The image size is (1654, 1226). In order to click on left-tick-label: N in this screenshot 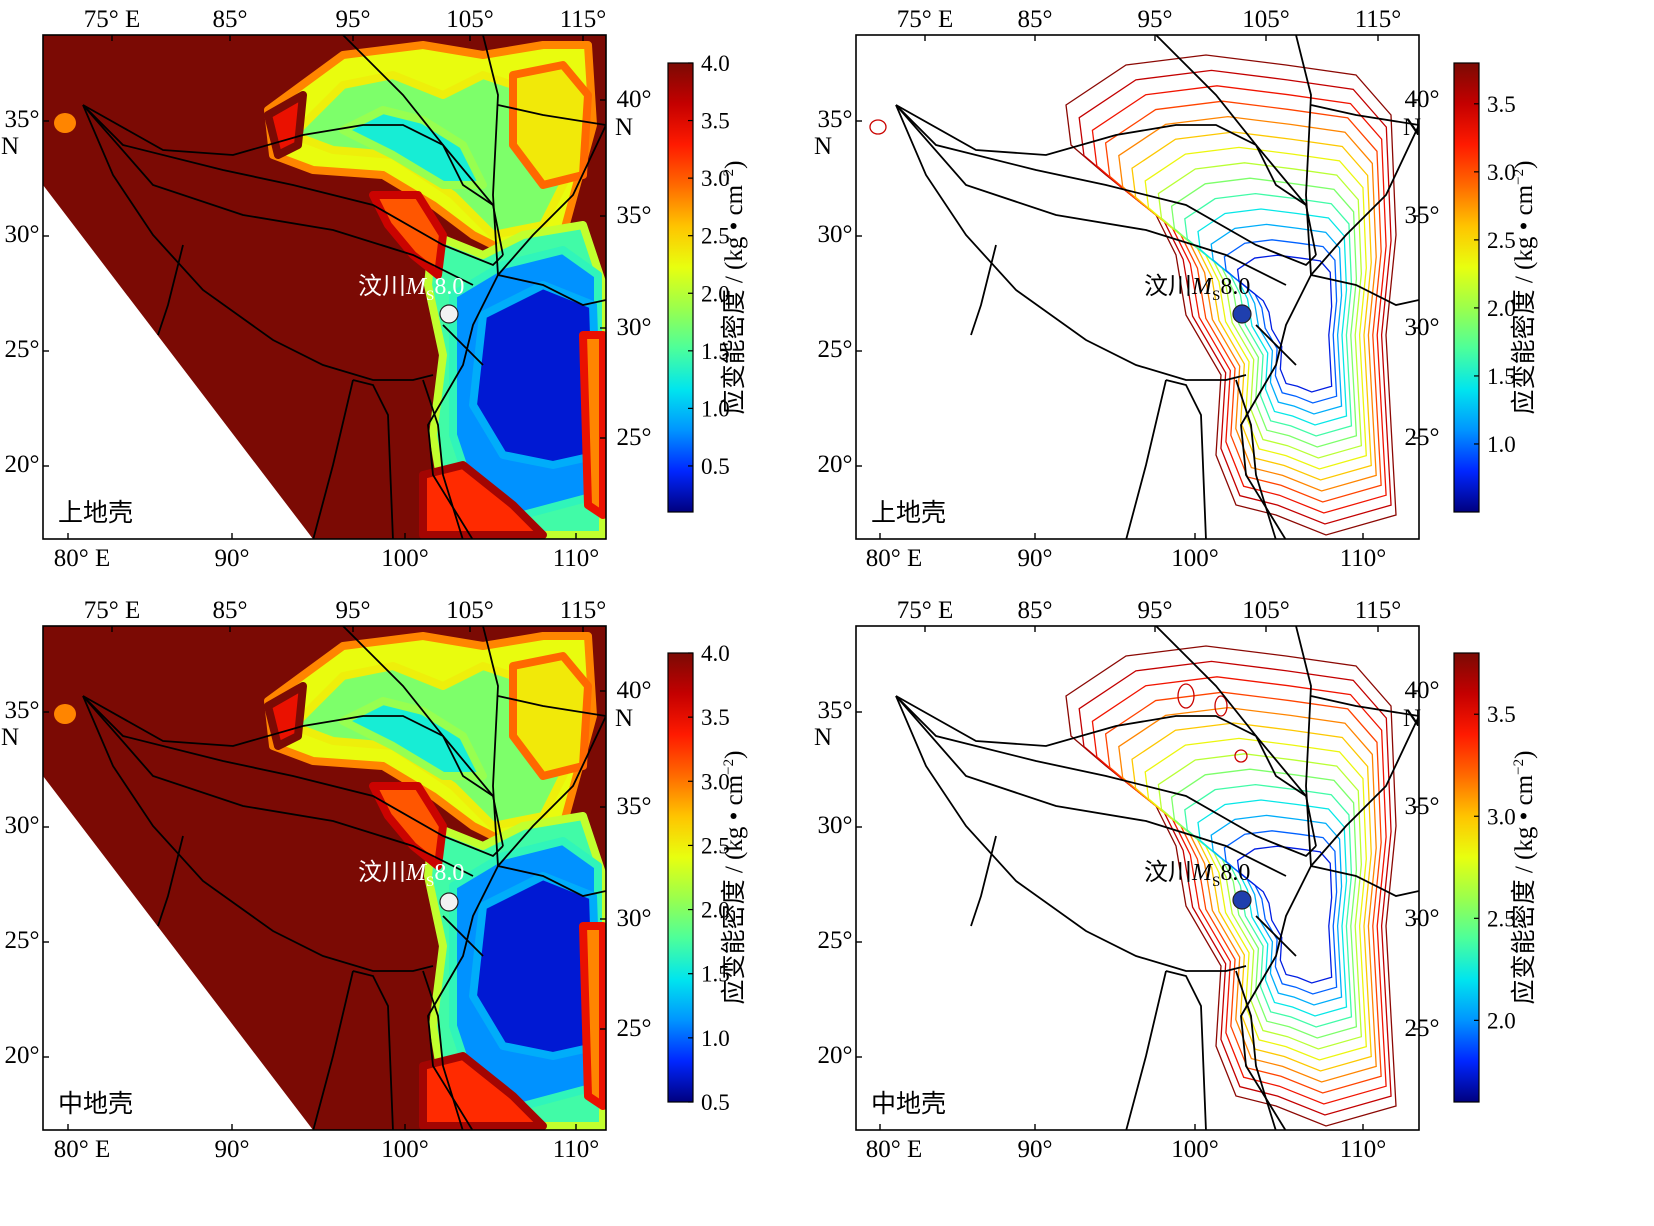, I will do `click(10, 146)`.